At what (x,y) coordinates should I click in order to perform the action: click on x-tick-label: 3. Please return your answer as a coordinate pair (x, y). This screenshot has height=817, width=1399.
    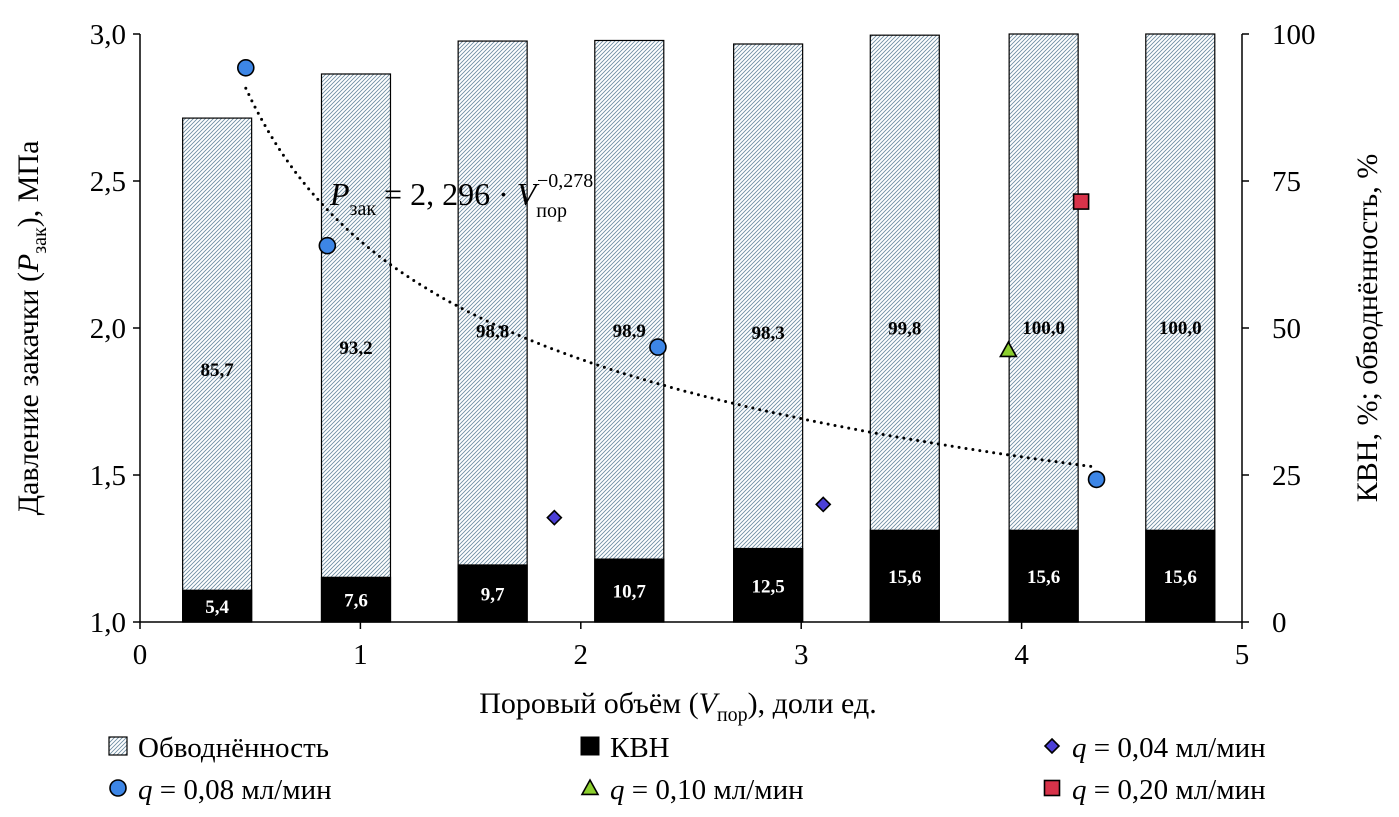
    Looking at the image, I should click on (801, 655).